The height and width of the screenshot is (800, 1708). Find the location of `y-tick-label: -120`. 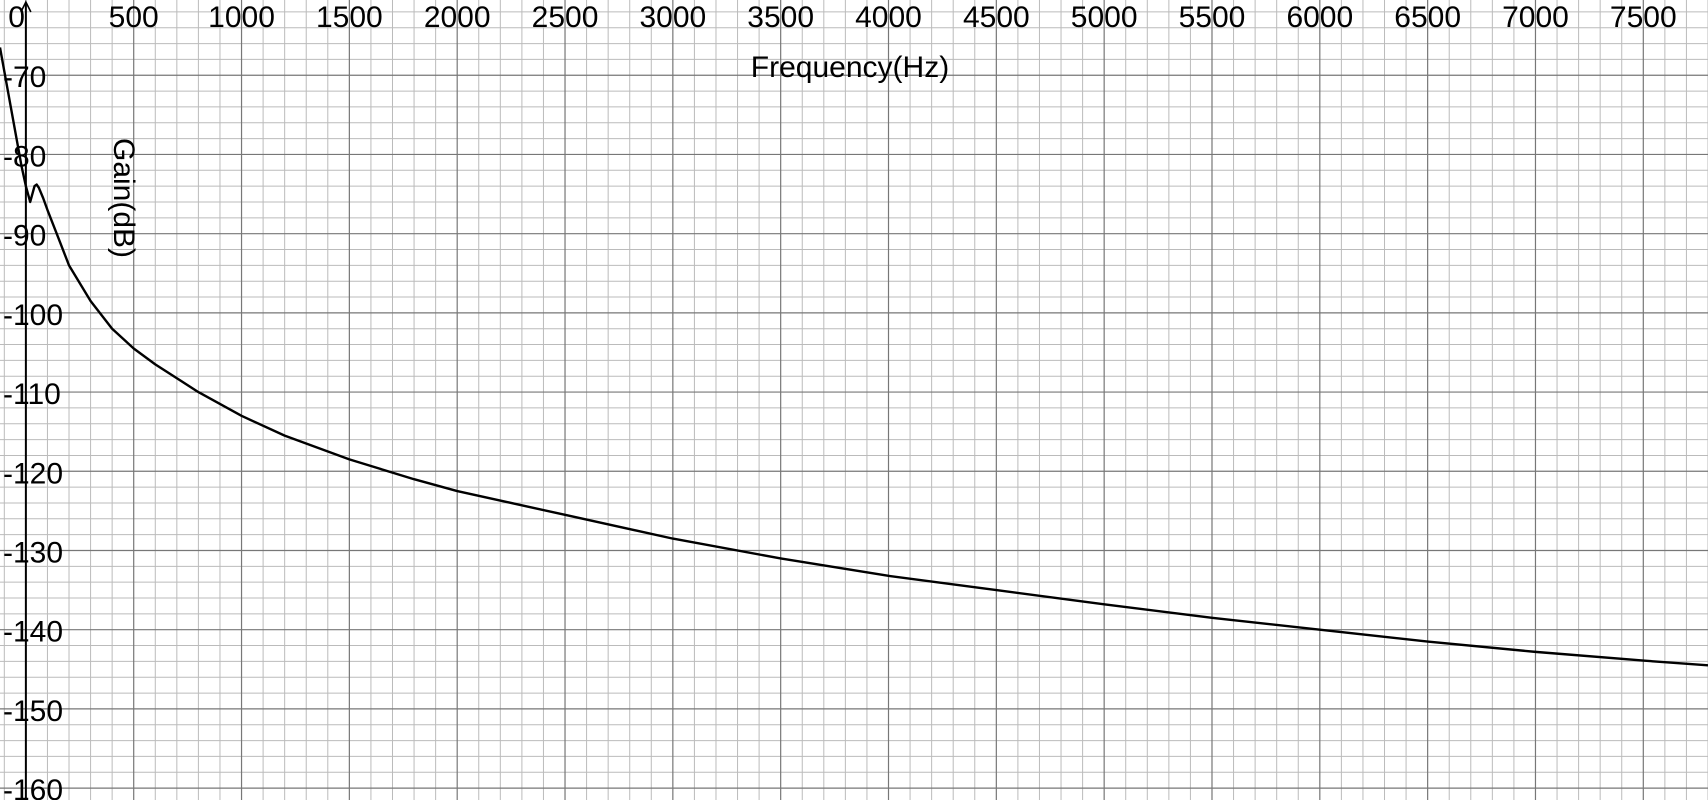

y-tick-label: -120 is located at coordinates (33, 473).